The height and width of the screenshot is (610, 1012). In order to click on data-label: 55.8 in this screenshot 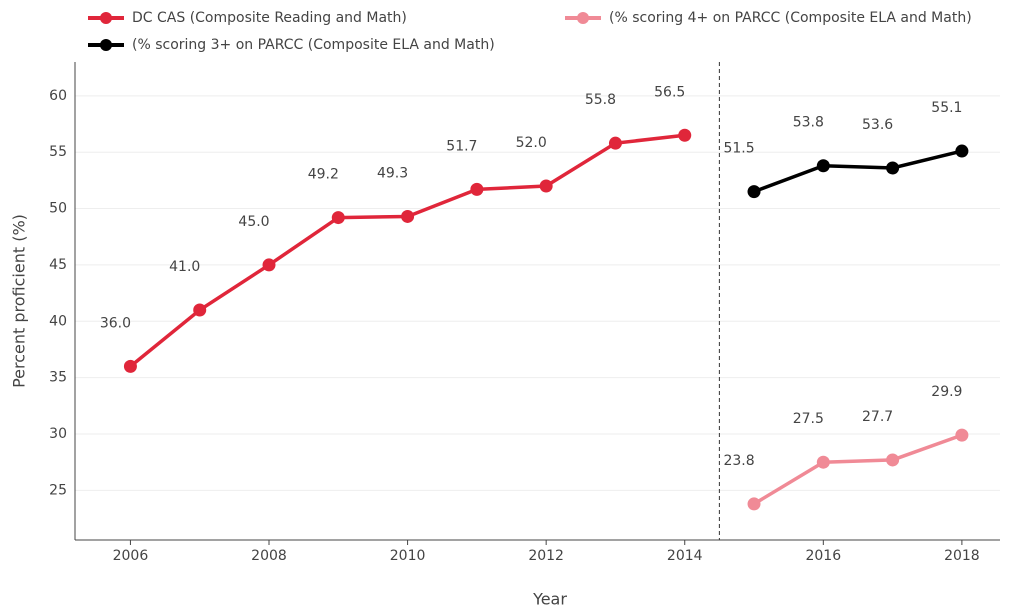, I will do `click(600, 100)`.